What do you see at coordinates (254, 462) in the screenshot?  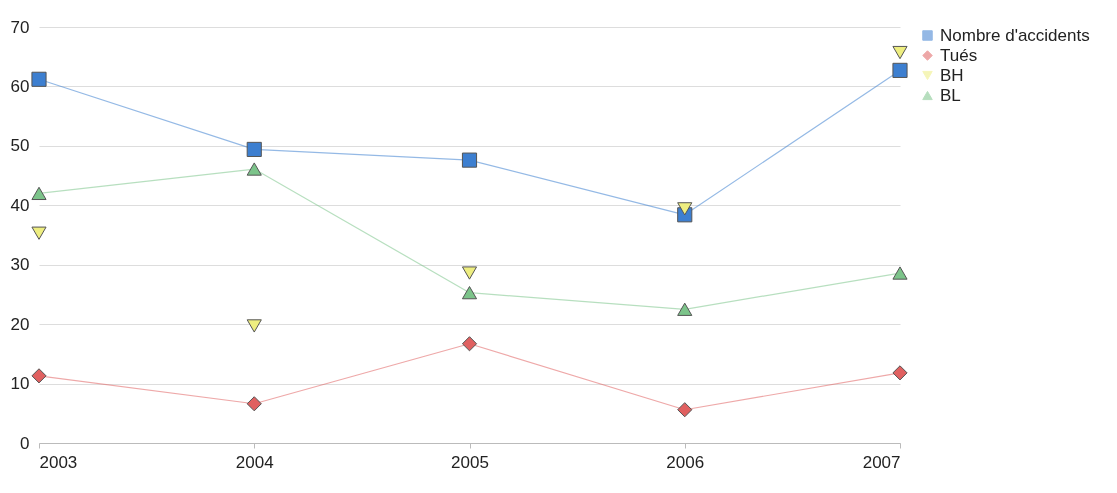 I see `x-tick-label: 2004` at bounding box center [254, 462].